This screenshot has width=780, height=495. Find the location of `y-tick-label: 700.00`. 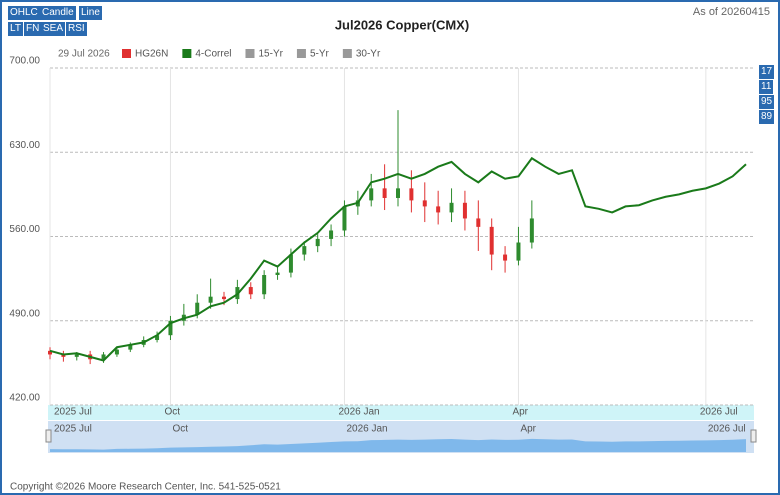

y-tick-label: 700.00 is located at coordinates (24, 61).